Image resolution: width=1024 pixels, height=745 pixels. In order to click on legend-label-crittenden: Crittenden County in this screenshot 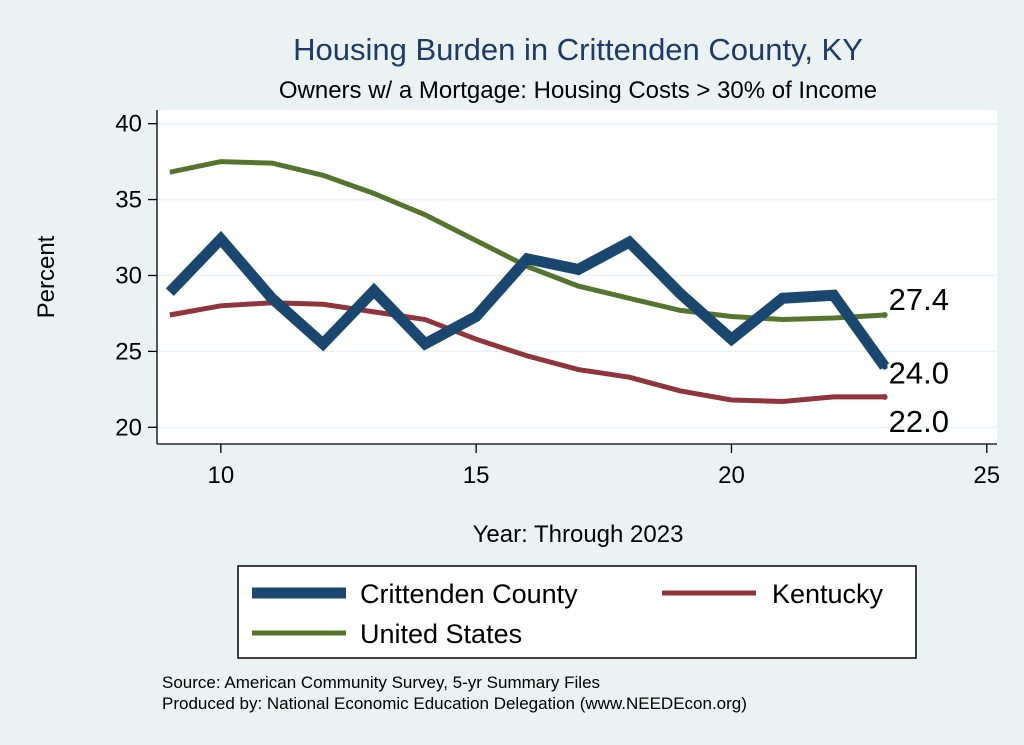, I will do `click(469, 594)`.